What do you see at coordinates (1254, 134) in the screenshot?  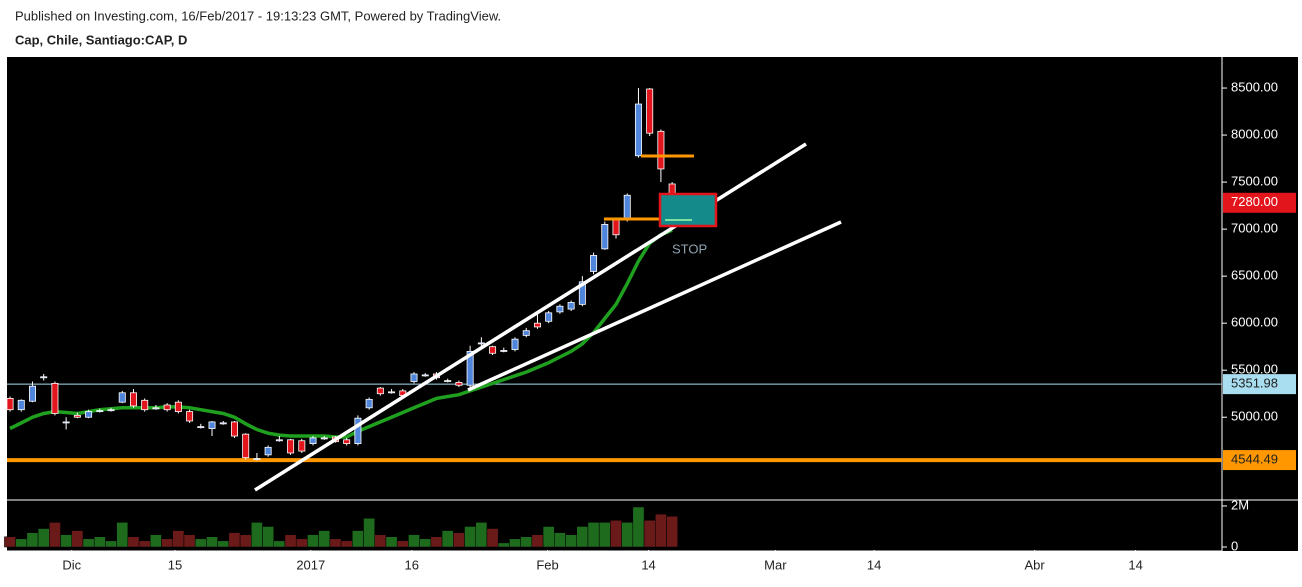 I see `y-tick-label: 8000.00` at bounding box center [1254, 134].